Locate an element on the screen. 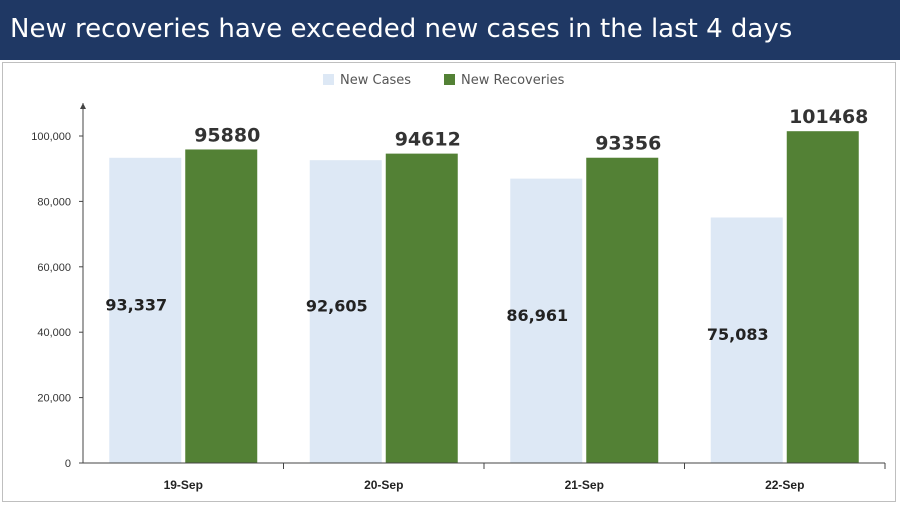  y-tick-label: 20,000 is located at coordinates (54, 399).